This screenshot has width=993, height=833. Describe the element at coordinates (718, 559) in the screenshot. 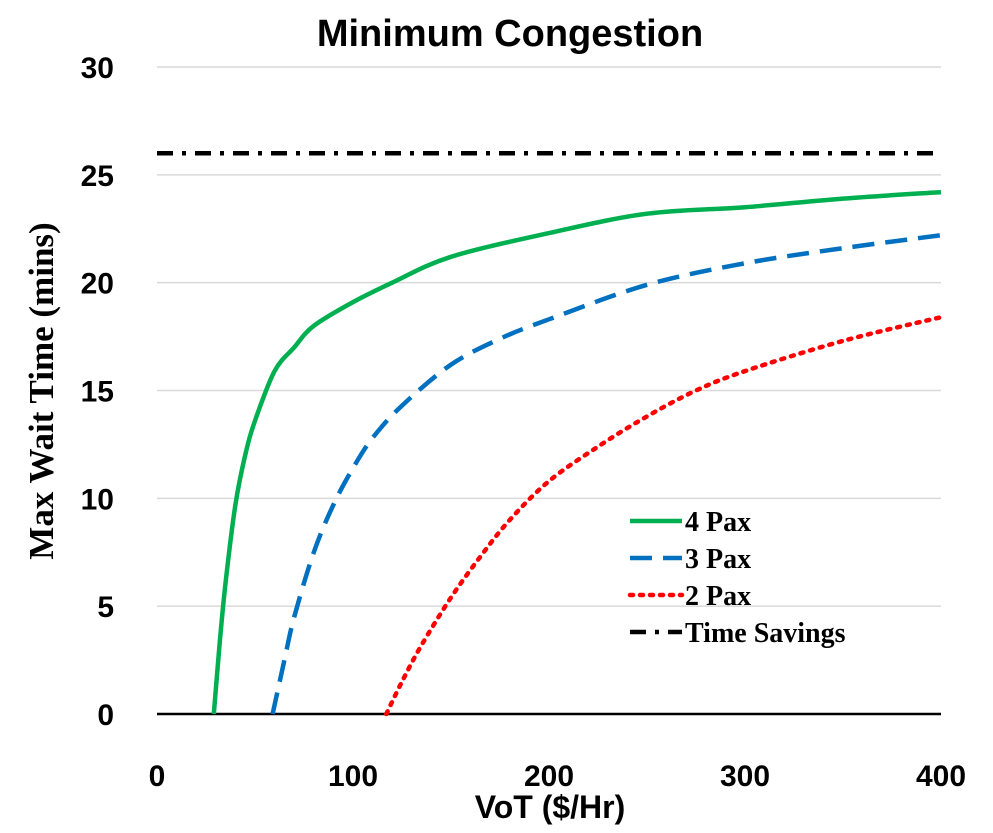

I see `legend-label-3-pax: 3 Pax` at that location.